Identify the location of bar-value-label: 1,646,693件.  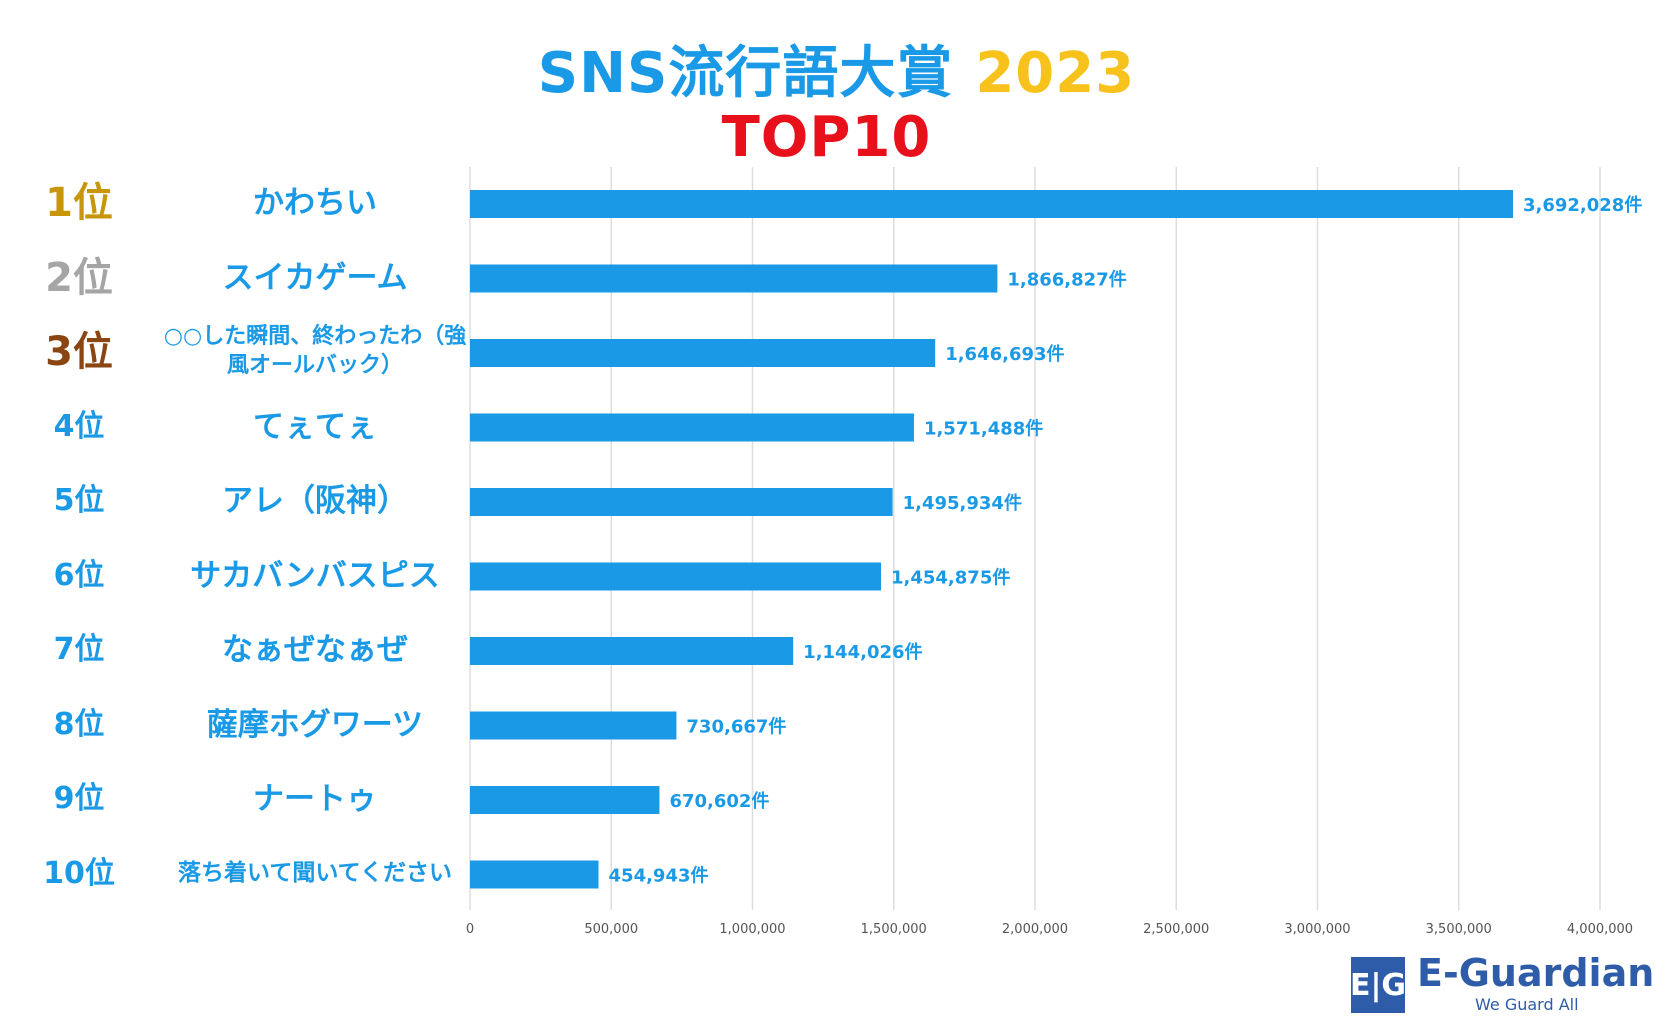
(1004, 354).